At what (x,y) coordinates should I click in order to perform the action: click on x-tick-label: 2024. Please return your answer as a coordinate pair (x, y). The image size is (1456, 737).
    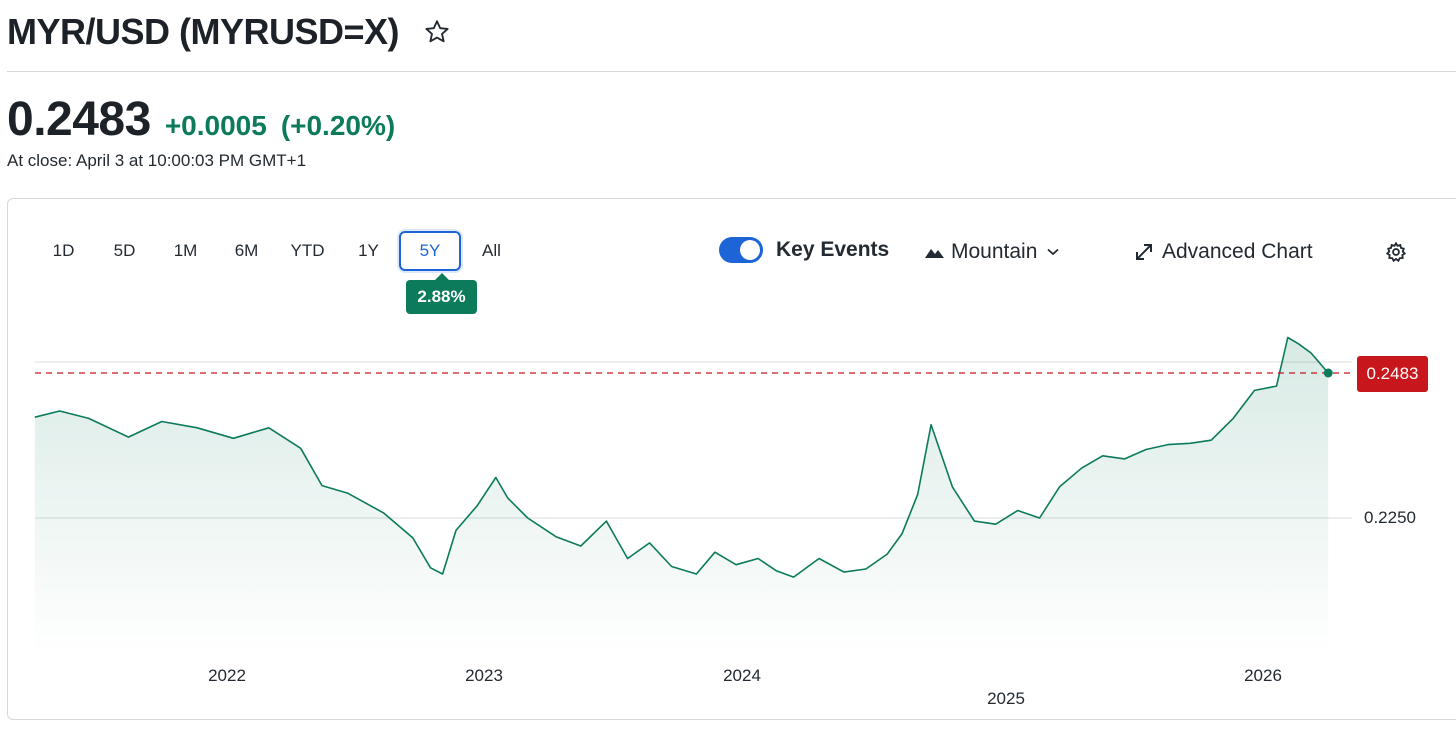
    Looking at the image, I should click on (742, 675).